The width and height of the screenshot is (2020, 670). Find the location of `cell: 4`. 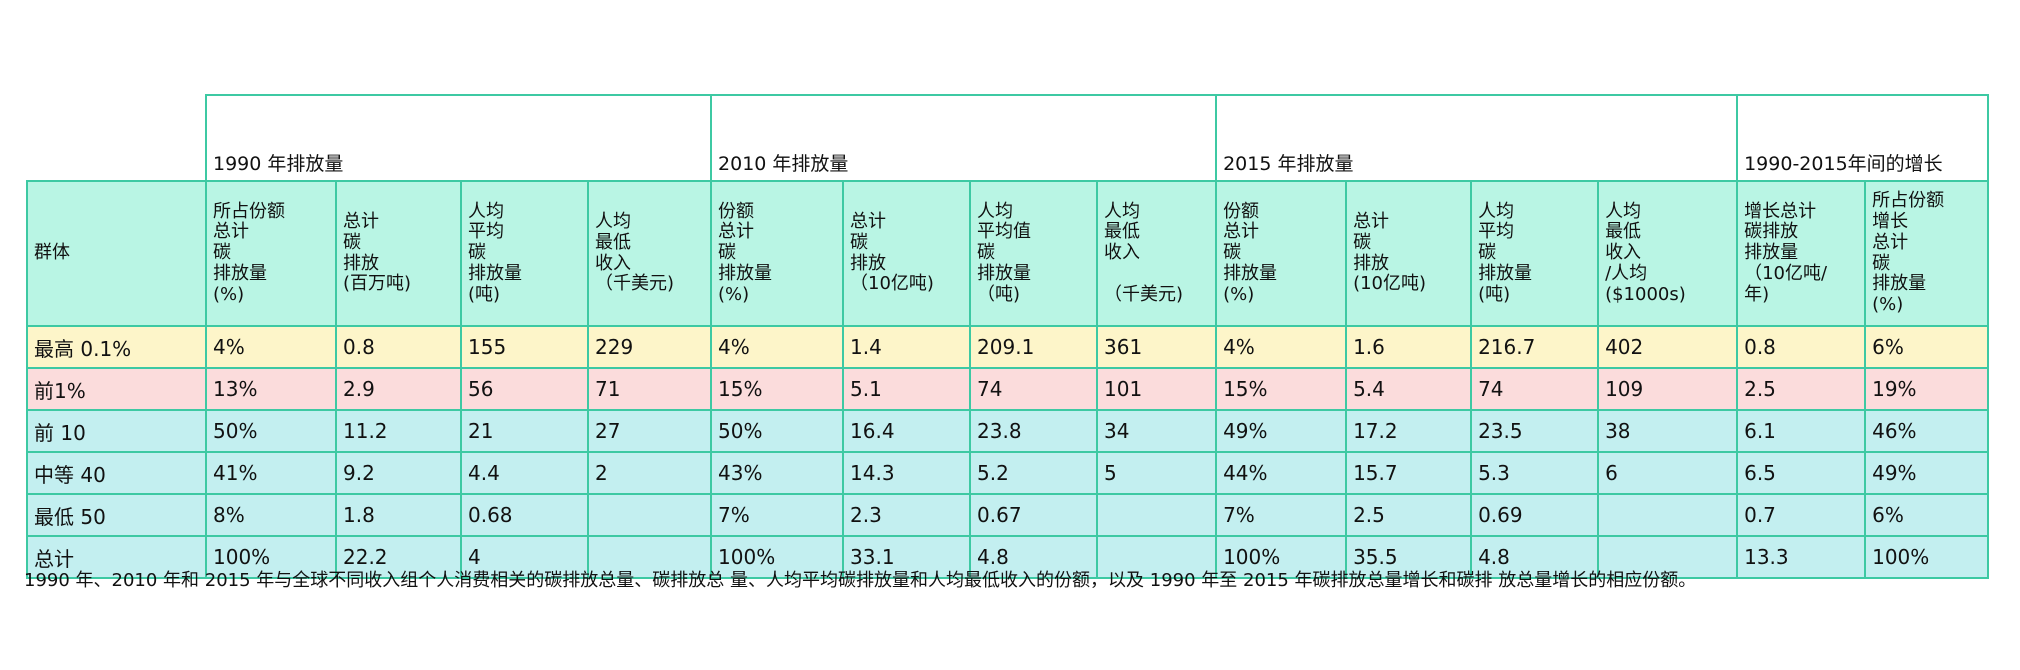

cell: 4 is located at coordinates (524, 557).